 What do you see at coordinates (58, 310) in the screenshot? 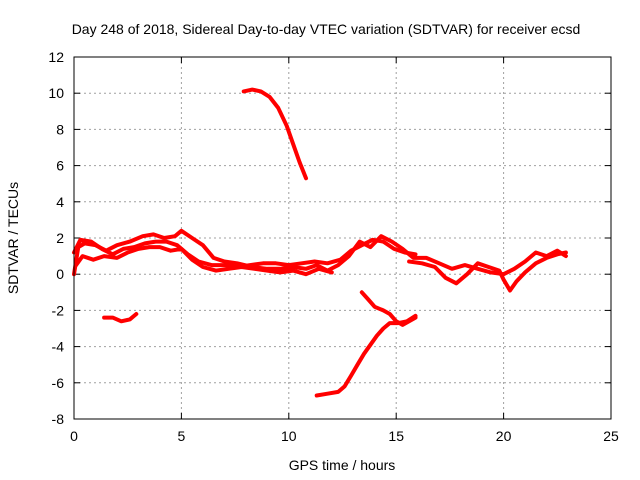
I see `y-tick-label: -2` at bounding box center [58, 310].